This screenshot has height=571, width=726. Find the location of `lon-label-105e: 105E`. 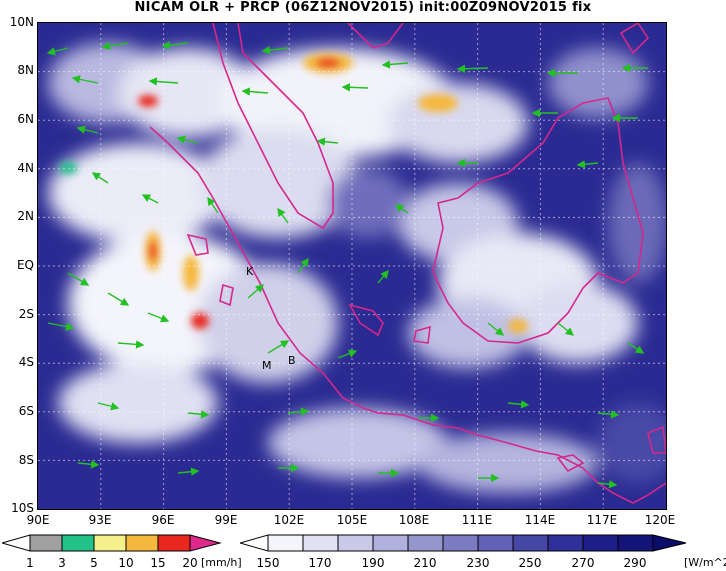

lon-label-105e: 105E is located at coordinates (352, 520).